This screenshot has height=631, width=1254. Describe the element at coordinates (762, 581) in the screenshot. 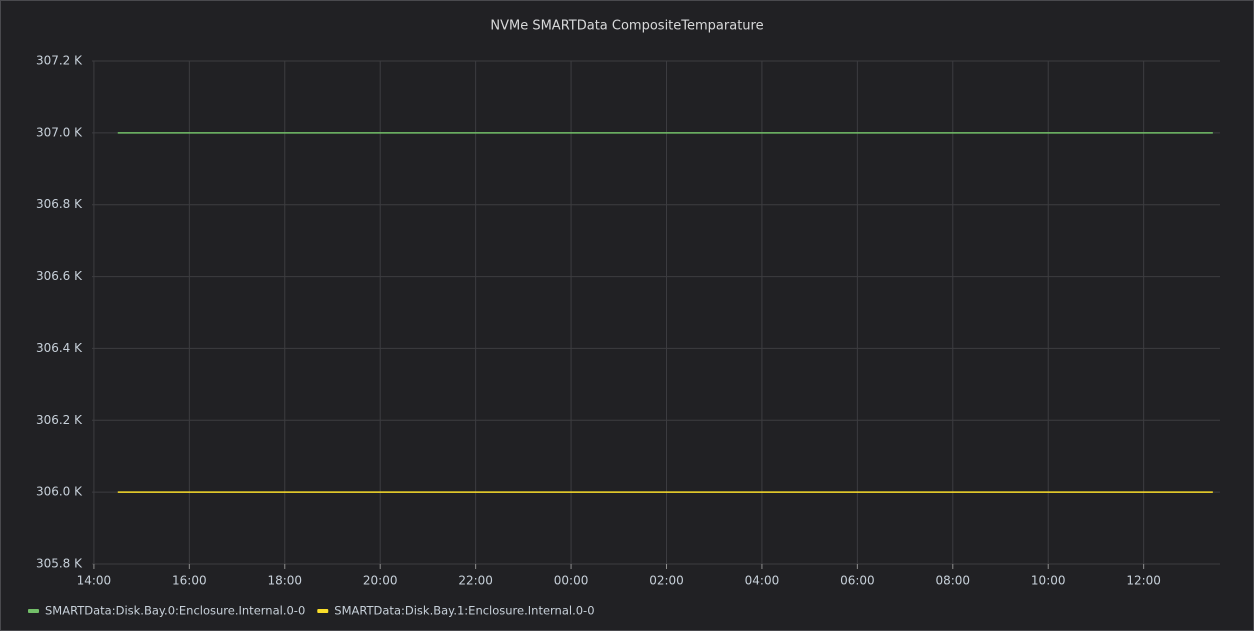

I see `x-tick-label: 04:00` at that location.